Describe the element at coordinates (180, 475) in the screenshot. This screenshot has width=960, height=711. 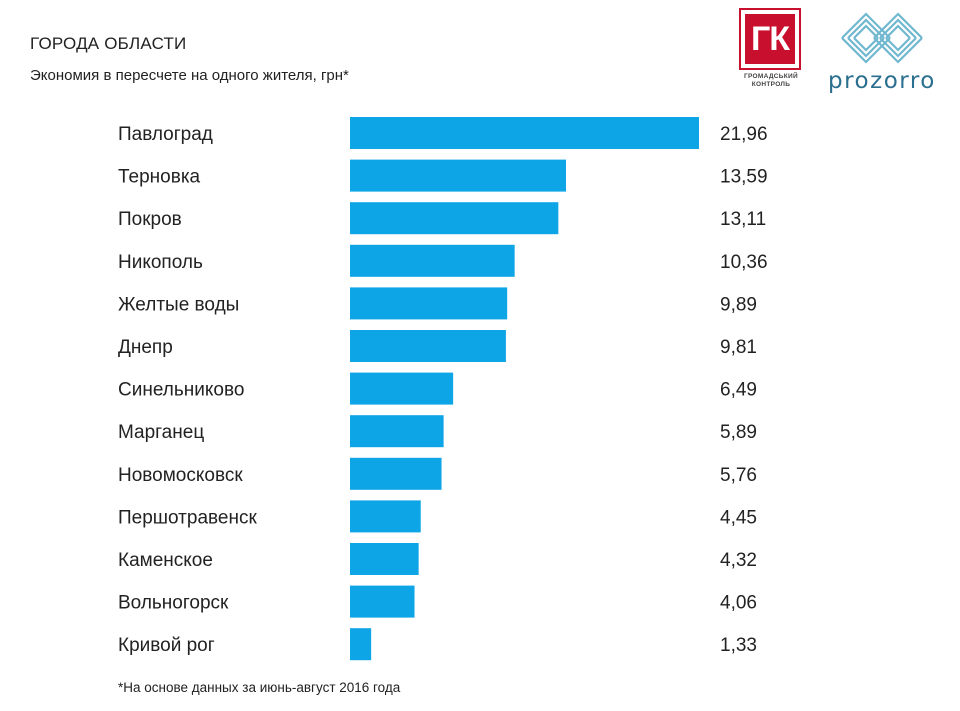
I see `category-label: Новомосковск` at that location.